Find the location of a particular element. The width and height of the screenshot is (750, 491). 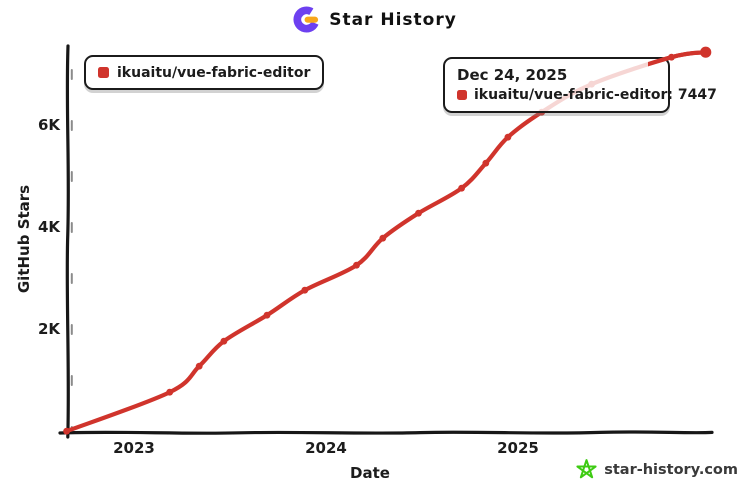

legend-series-toggle: ikuaitu/vue-fabric-editor is located at coordinates (204, 72).